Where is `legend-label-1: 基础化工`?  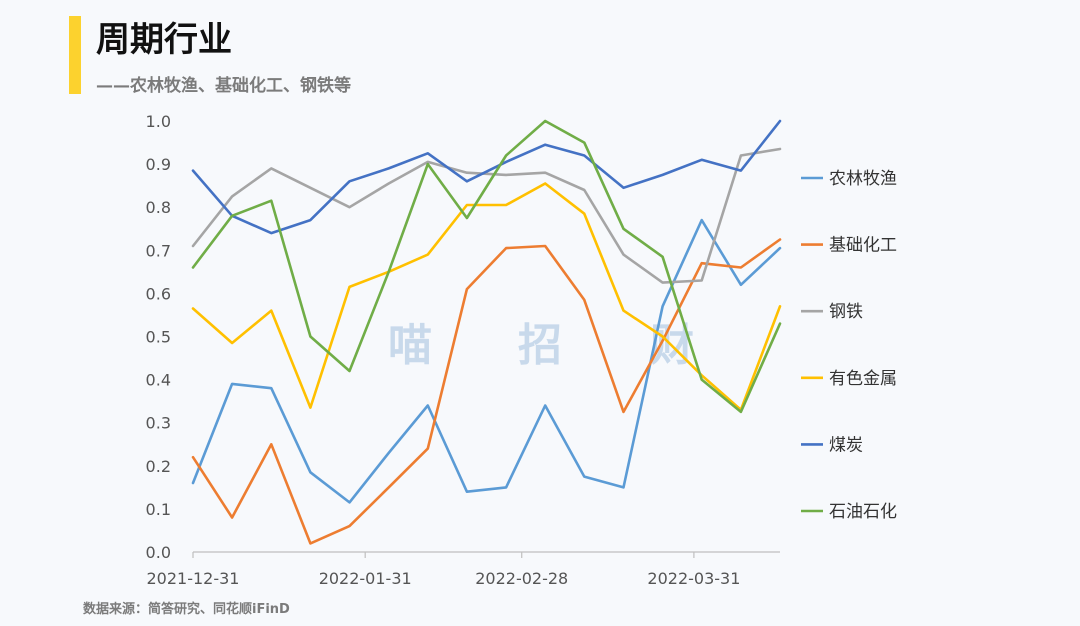 legend-label-1: 基础化工 is located at coordinates (863, 246).